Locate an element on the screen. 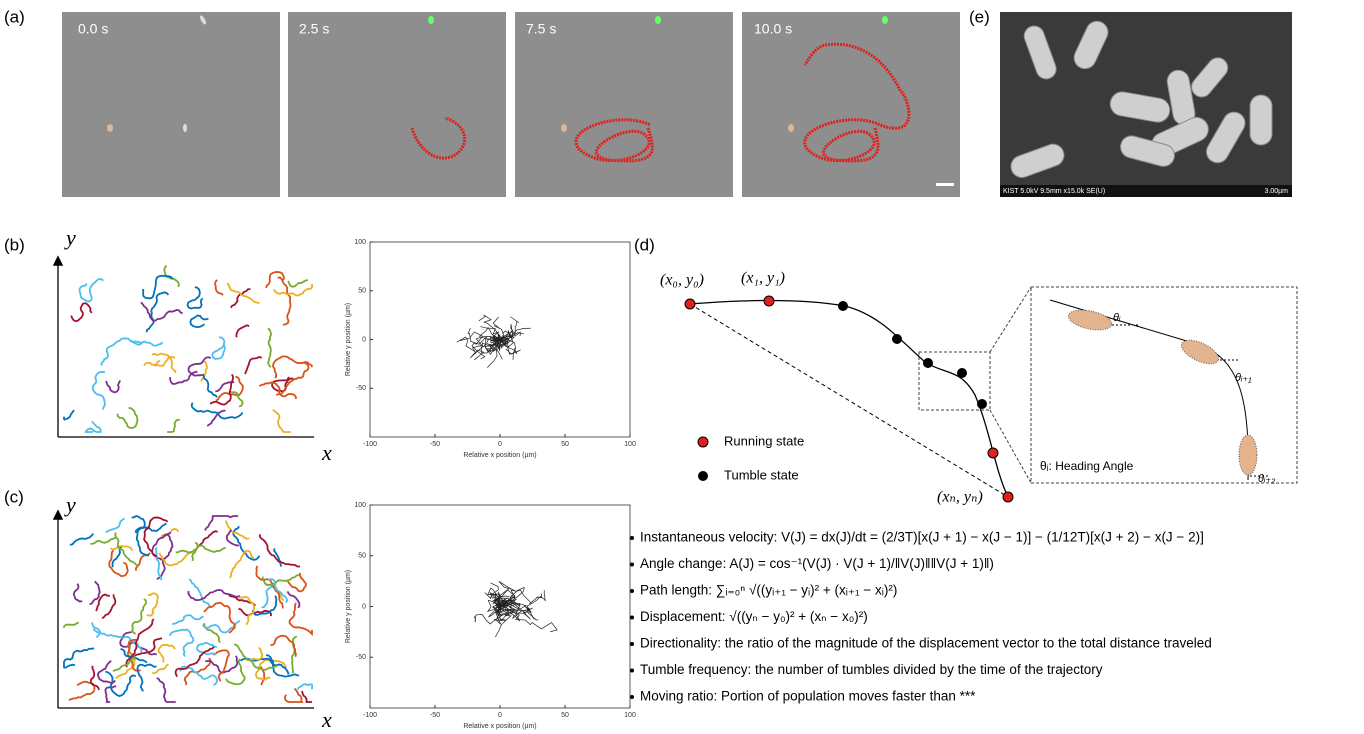 Image resolution: width=1364 pixels, height=734 pixels. y-tick-label: 100 is located at coordinates (360, 242).